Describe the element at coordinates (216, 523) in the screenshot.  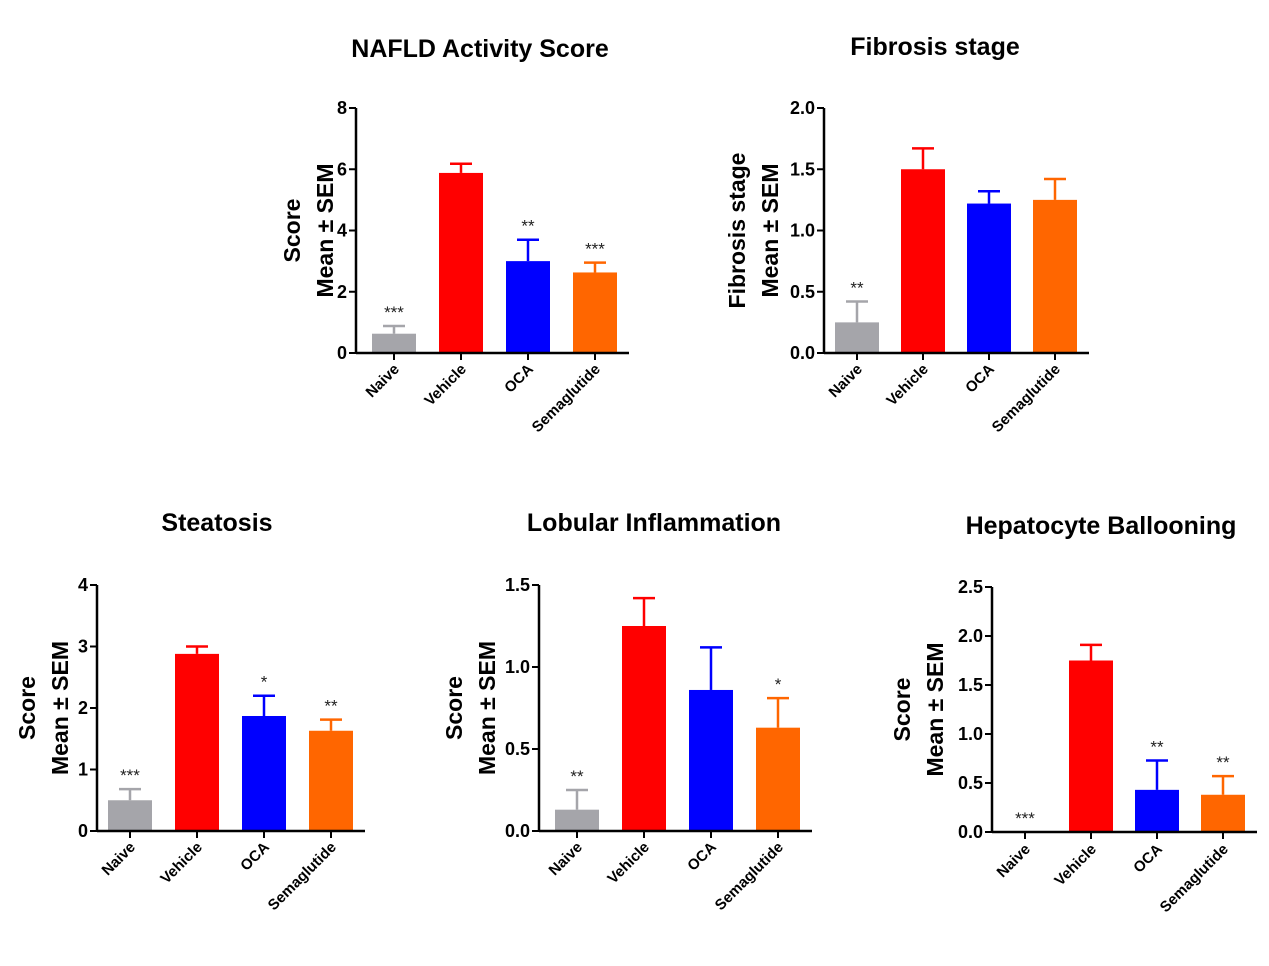
I see `chart-title: Steatosis` at that location.